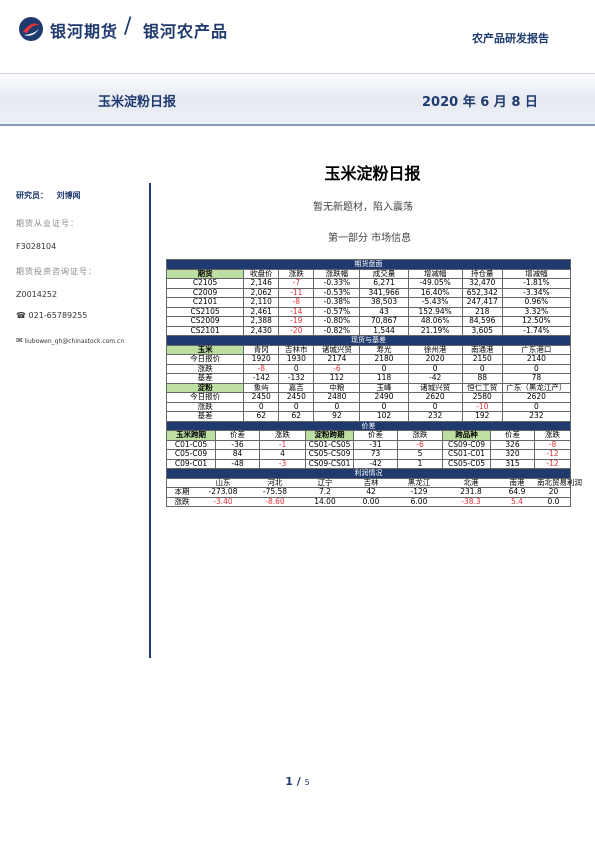 Image resolution: width=595 pixels, height=842 pixels. I want to click on value-cell: 12.50%, so click(536, 321).